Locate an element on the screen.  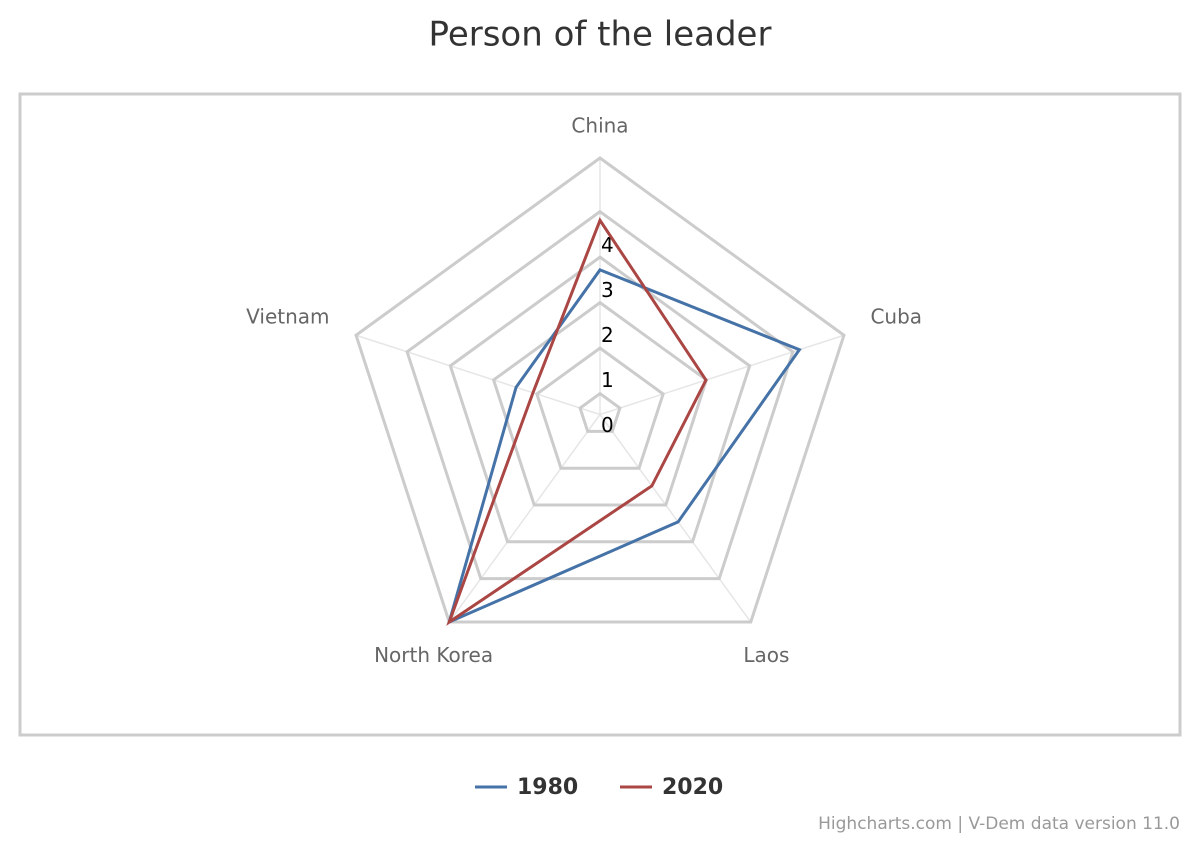
category-label: North Korea is located at coordinates (433, 655).